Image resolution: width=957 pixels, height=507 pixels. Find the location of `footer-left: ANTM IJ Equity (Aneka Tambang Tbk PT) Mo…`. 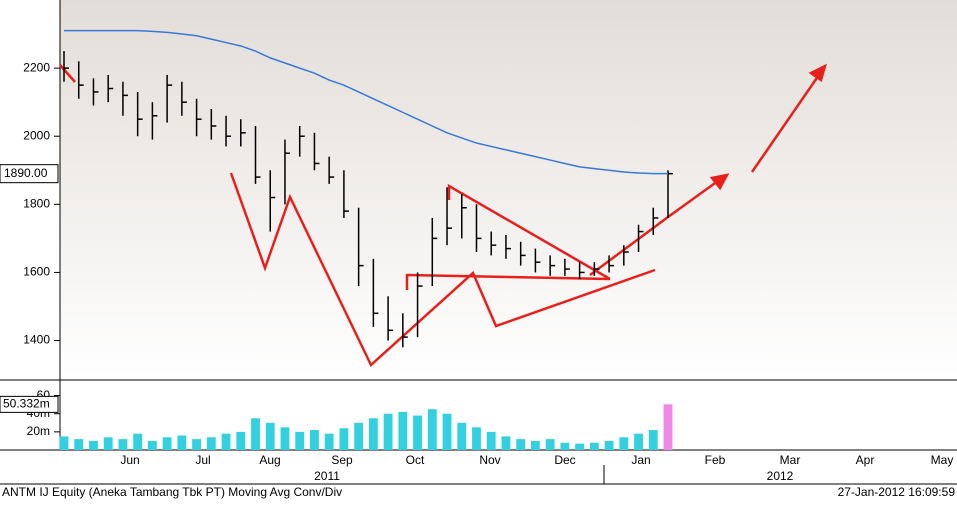

footer-left: ANTM IJ Equity (Aneka Tambang Tbk PT) Mo… is located at coordinates (172, 492).